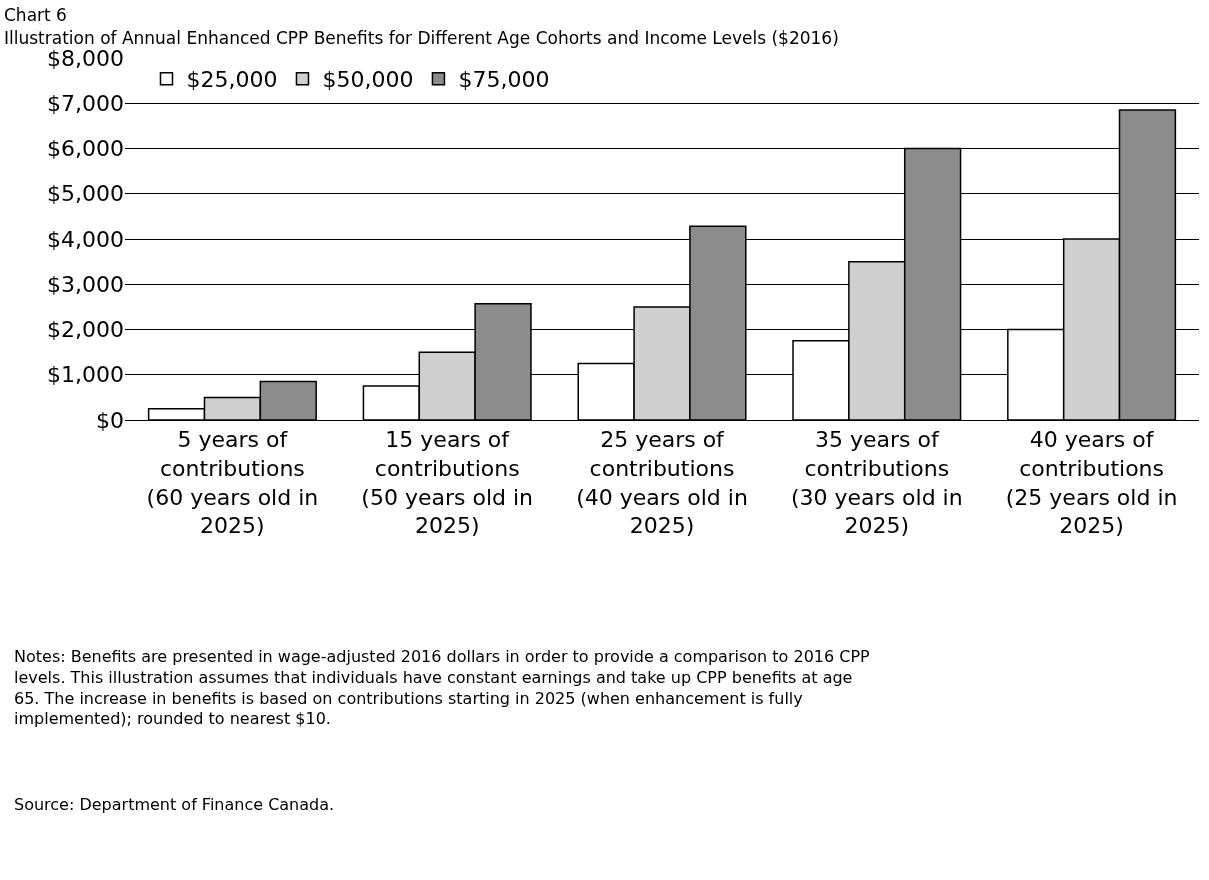 The width and height of the screenshot is (1209, 880). I want to click on y-tick-label: $2,000, so click(85, 330).